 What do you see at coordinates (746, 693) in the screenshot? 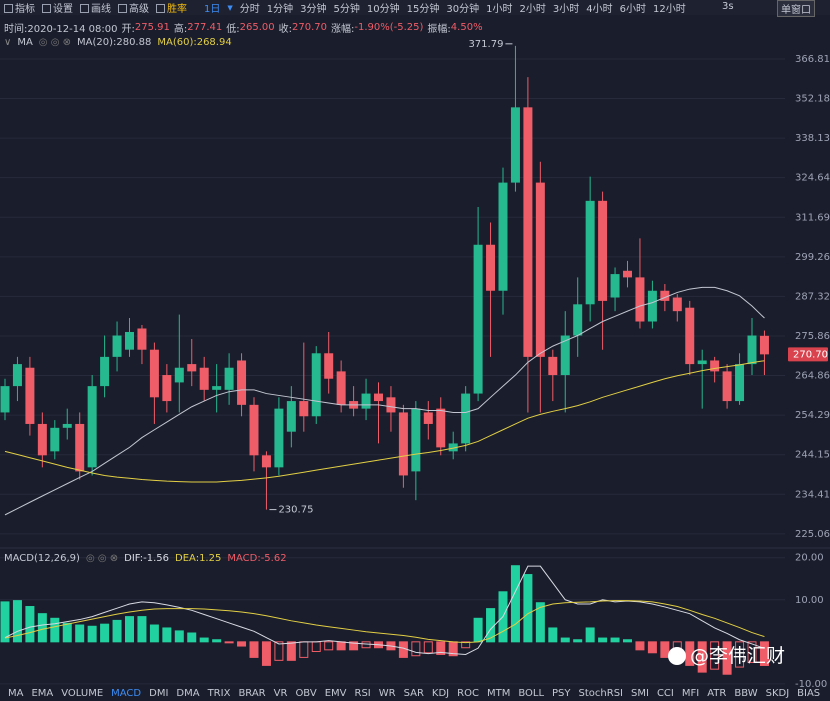
I see `indicator-tab: BBW` at bounding box center [746, 693].